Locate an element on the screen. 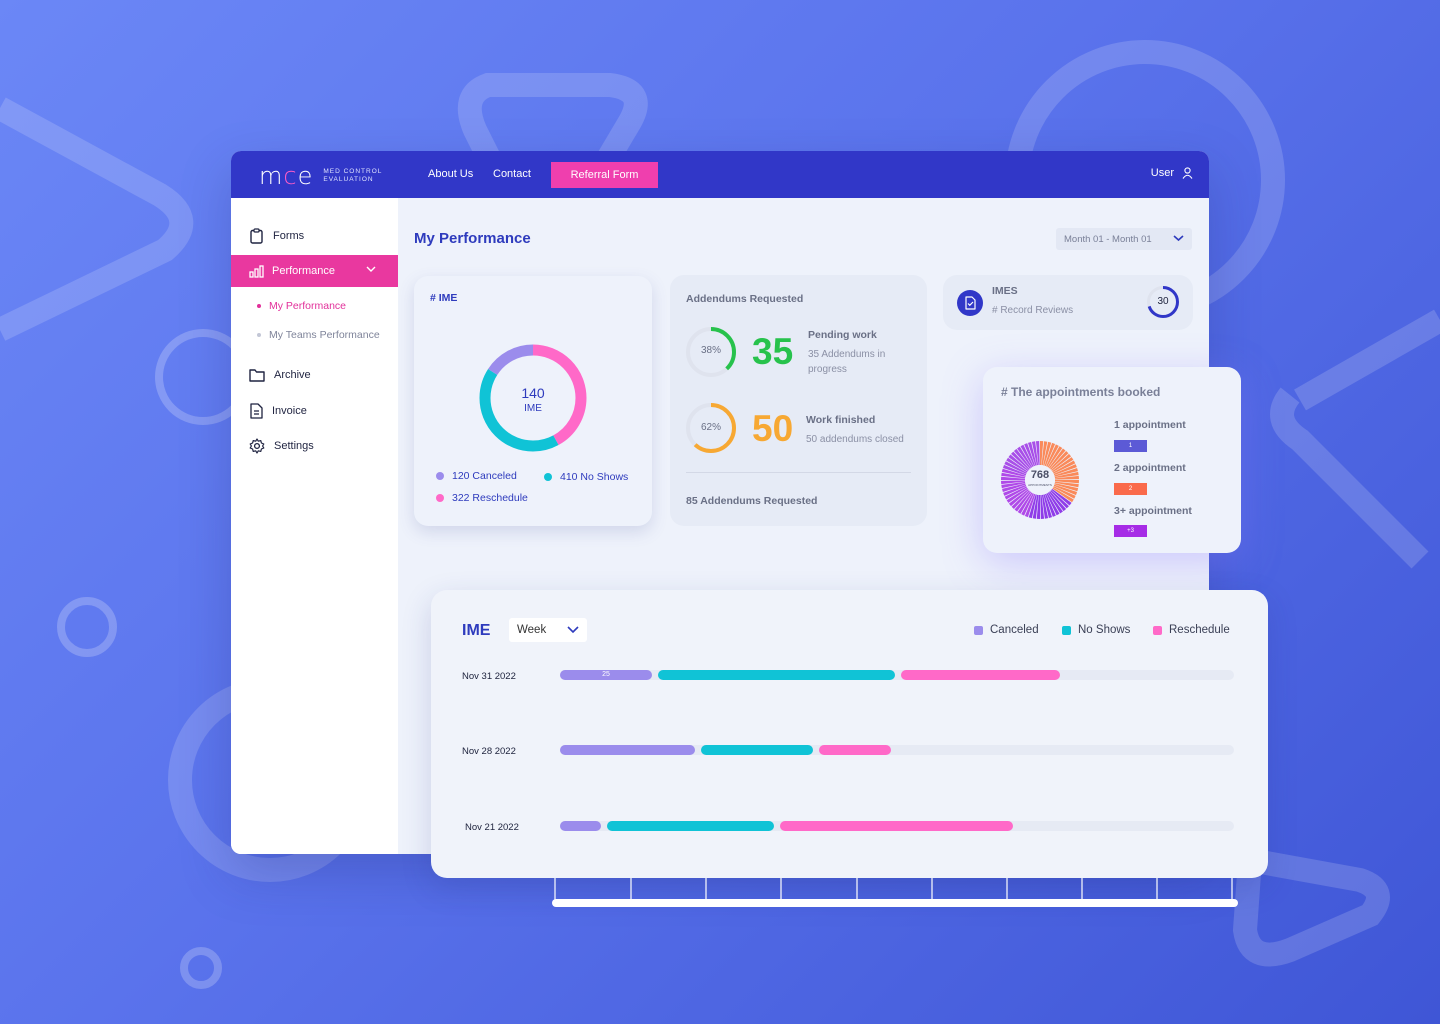 The width and height of the screenshot is (1440, 1024). sidebar-sub-teams-performance: My Teams Performance is located at coordinates (318, 335).